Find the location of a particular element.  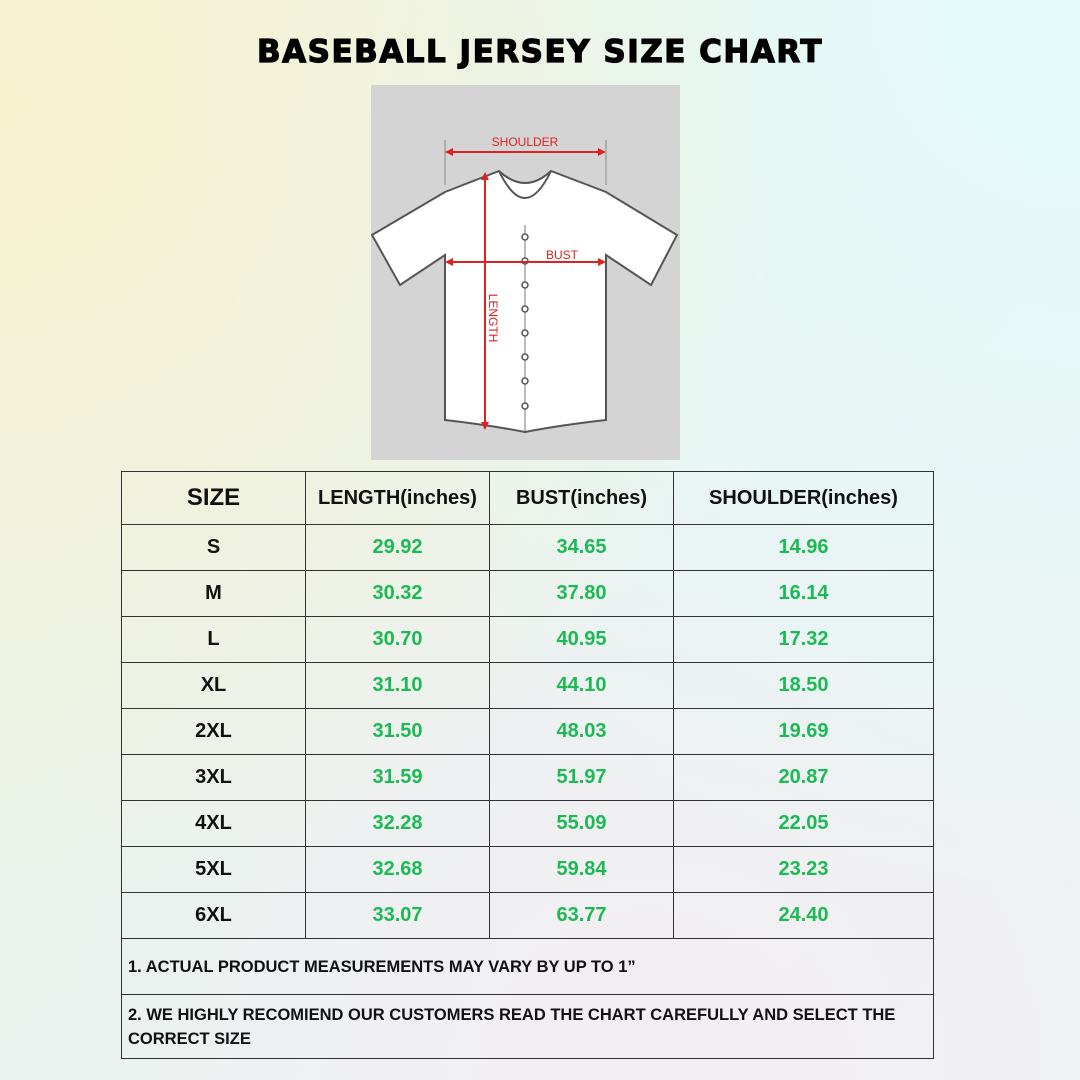

measurement: 16.14 is located at coordinates (803, 593).